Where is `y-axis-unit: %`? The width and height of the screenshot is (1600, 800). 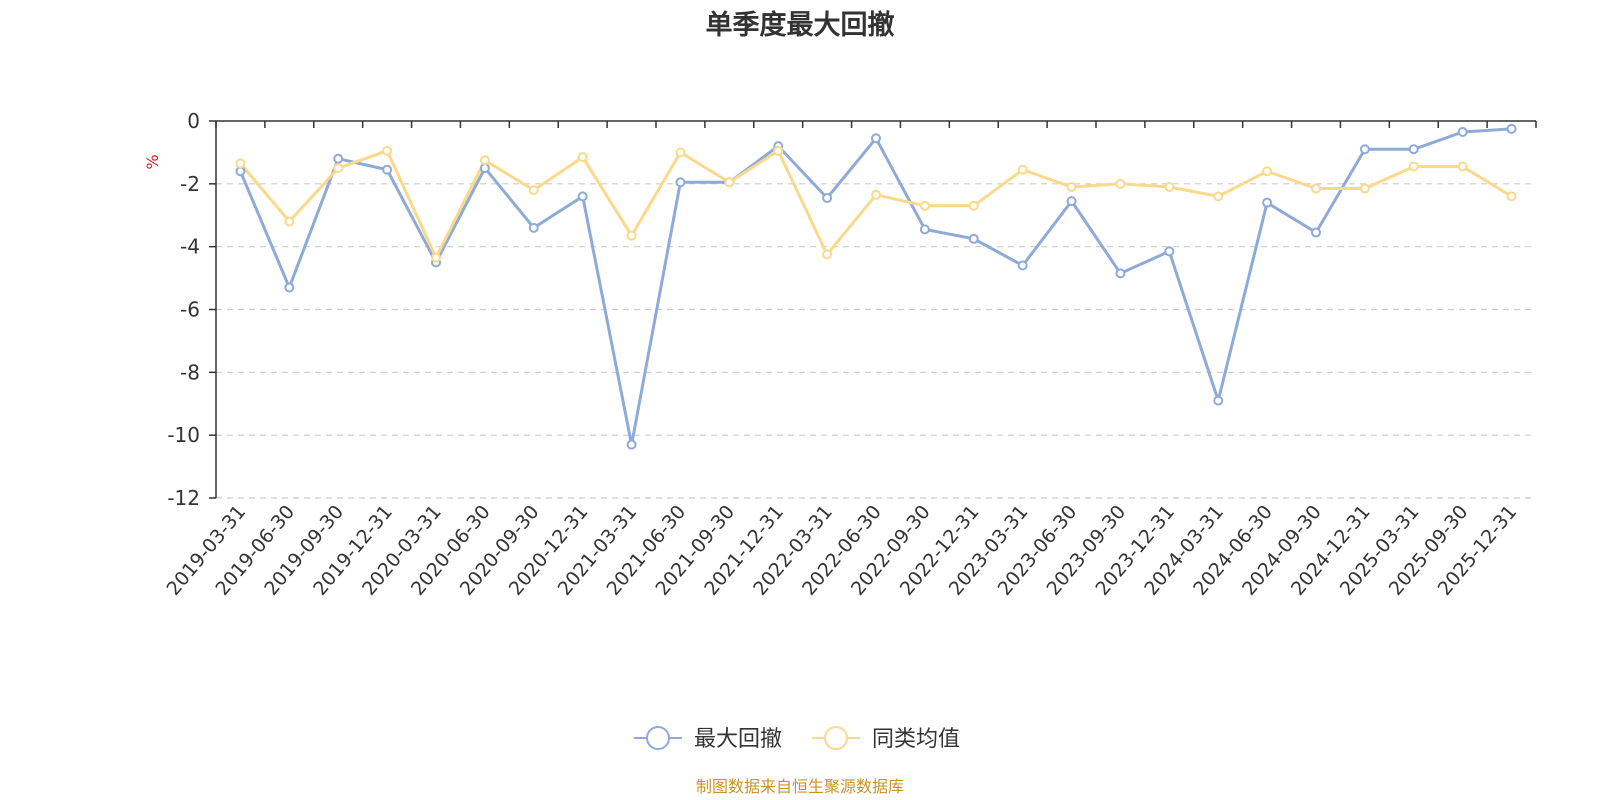
y-axis-unit: % is located at coordinates (152, 161).